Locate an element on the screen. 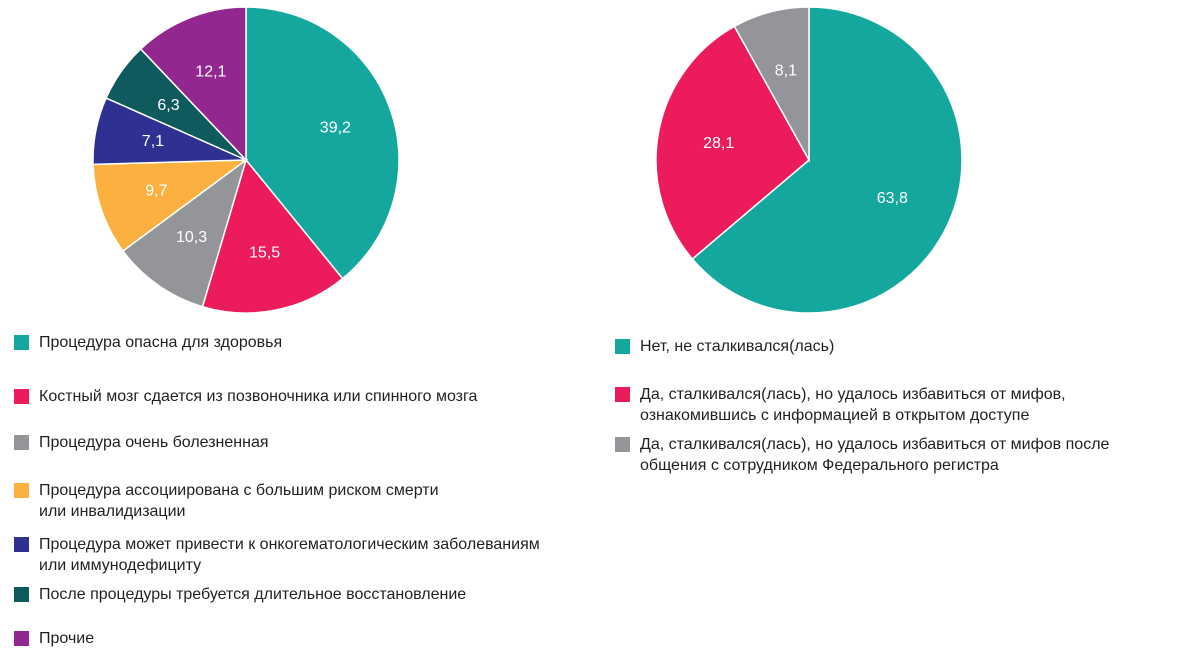 The height and width of the screenshot is (655, 1183). right-legend-item-0: Нет, не сталкивался(лась) is located at coordinates (724, 346).